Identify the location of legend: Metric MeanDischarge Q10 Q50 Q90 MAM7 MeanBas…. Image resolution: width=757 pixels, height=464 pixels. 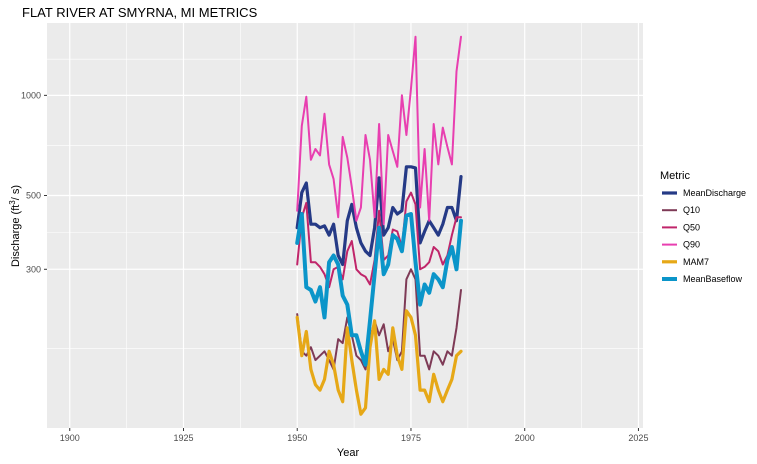
(703, 227).